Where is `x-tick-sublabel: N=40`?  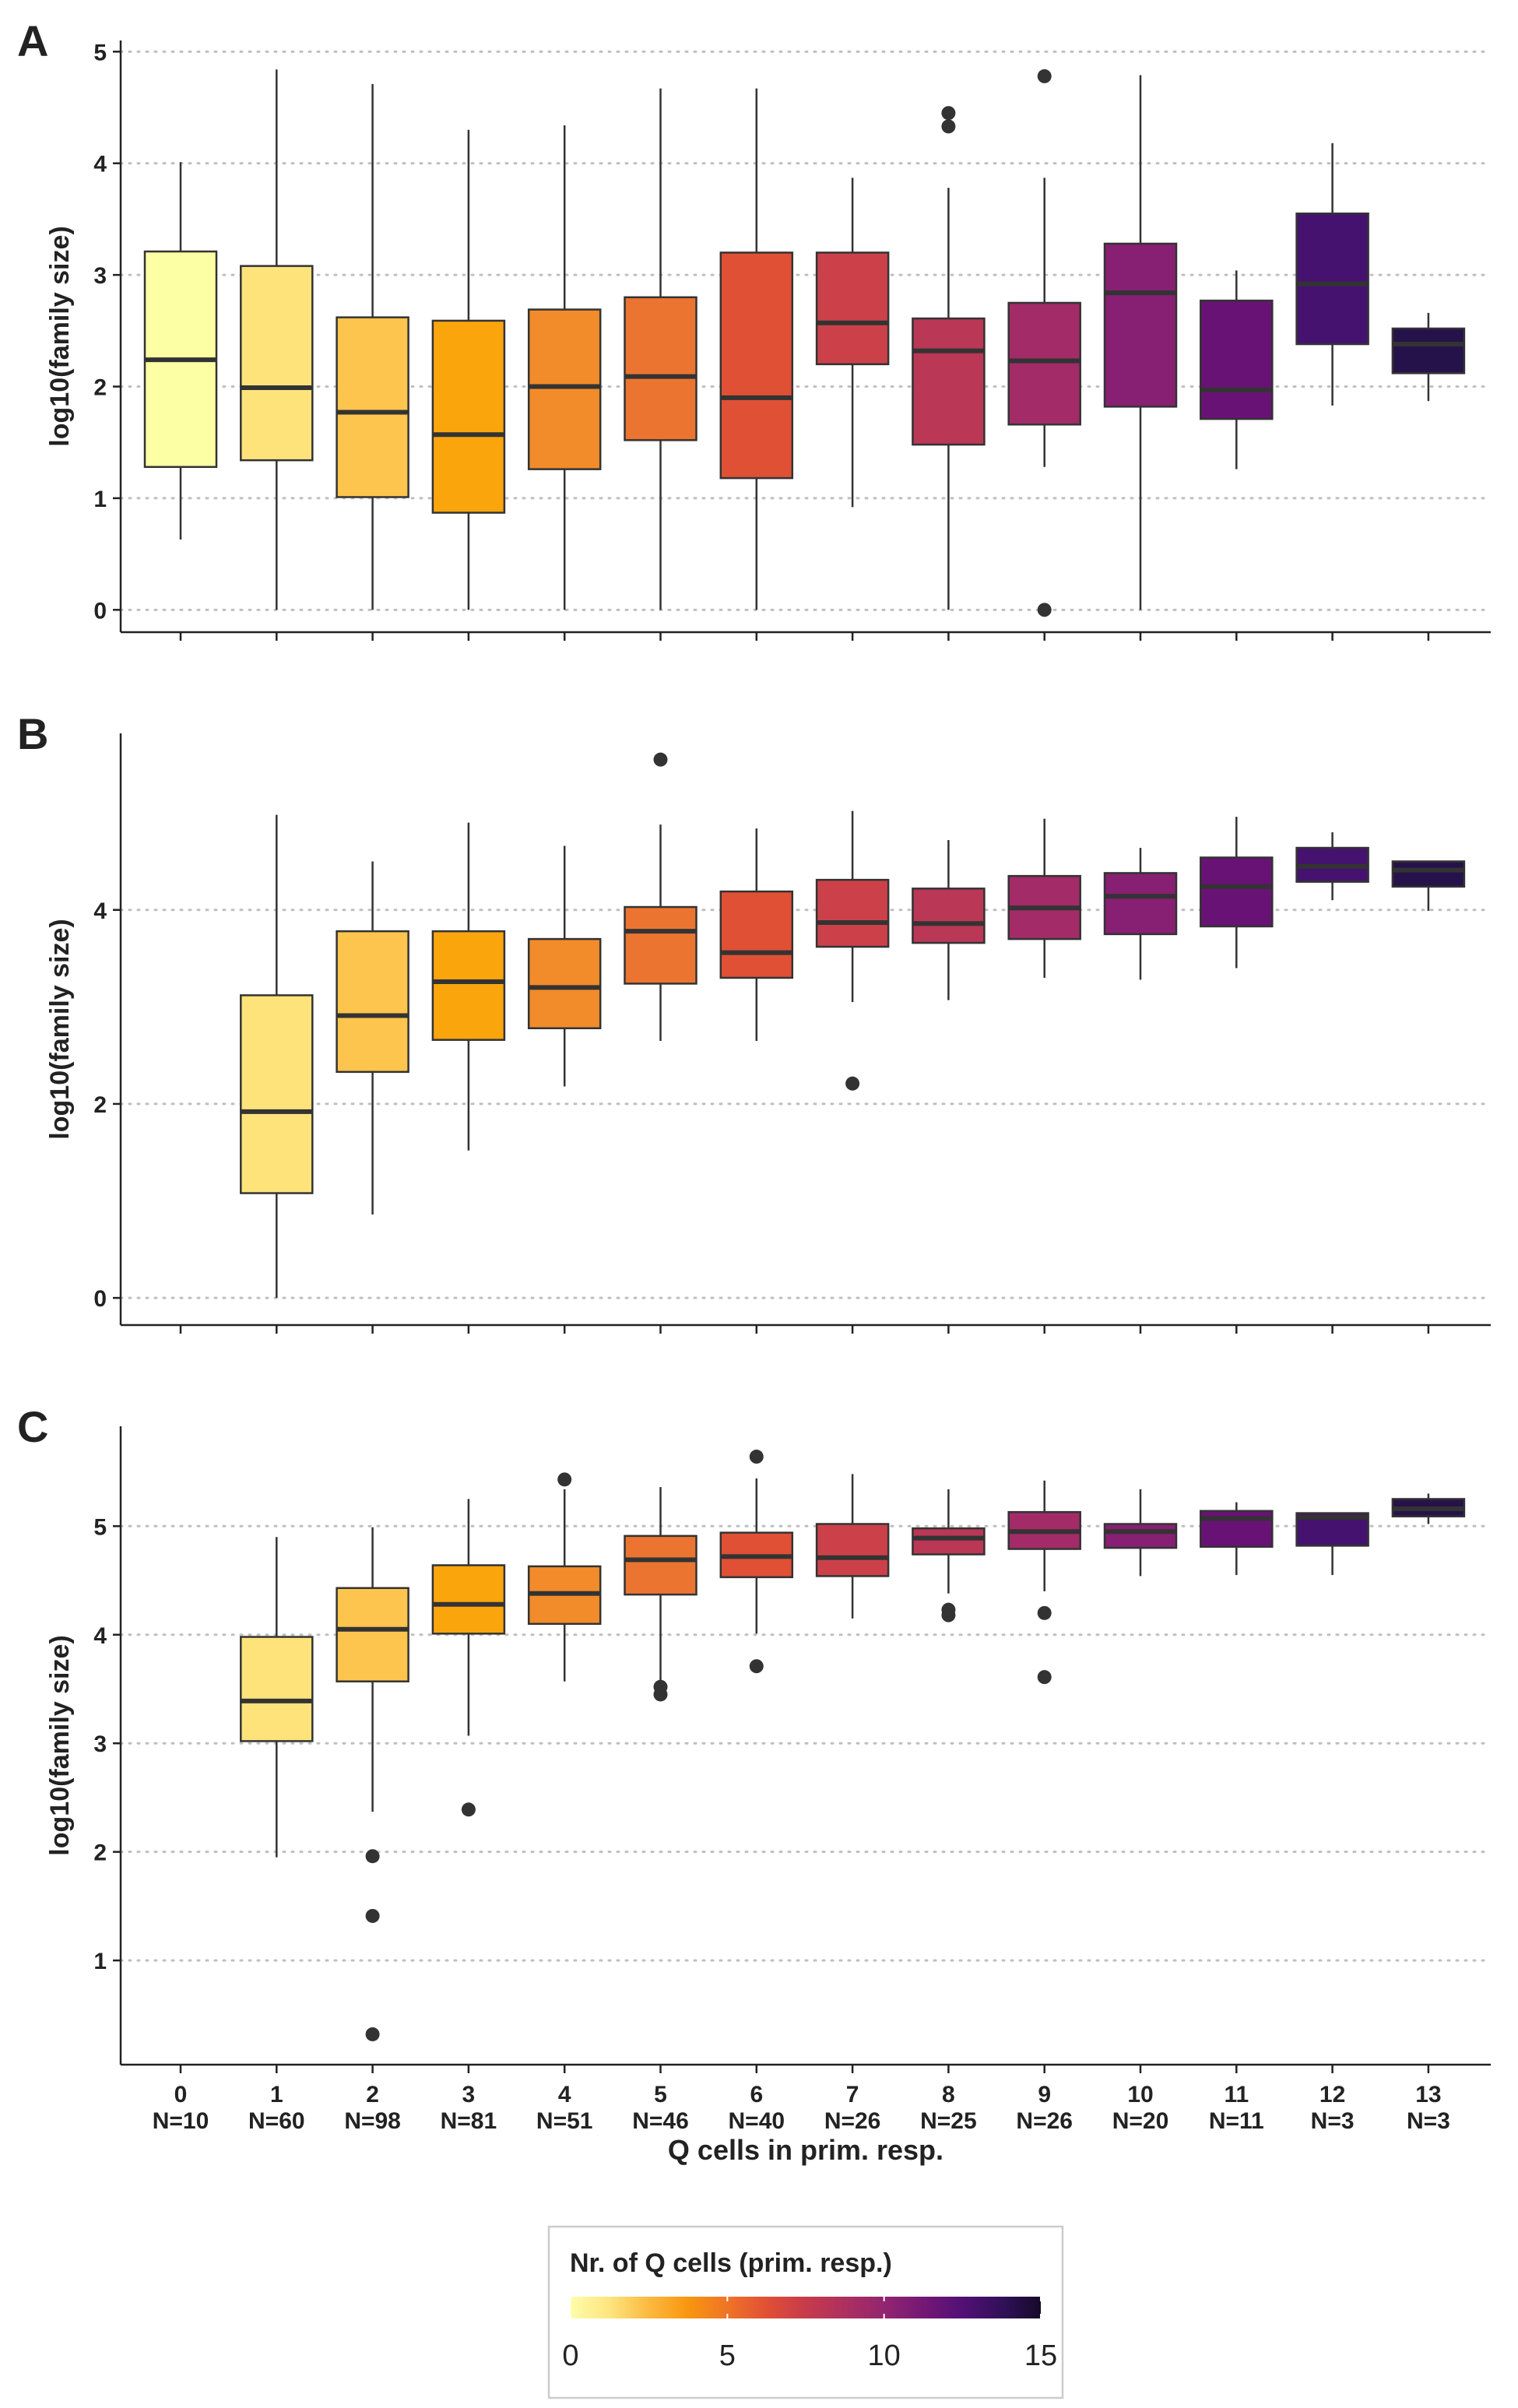
x-tick-sublabel: N=40 is located at coordinates (757, 2121).